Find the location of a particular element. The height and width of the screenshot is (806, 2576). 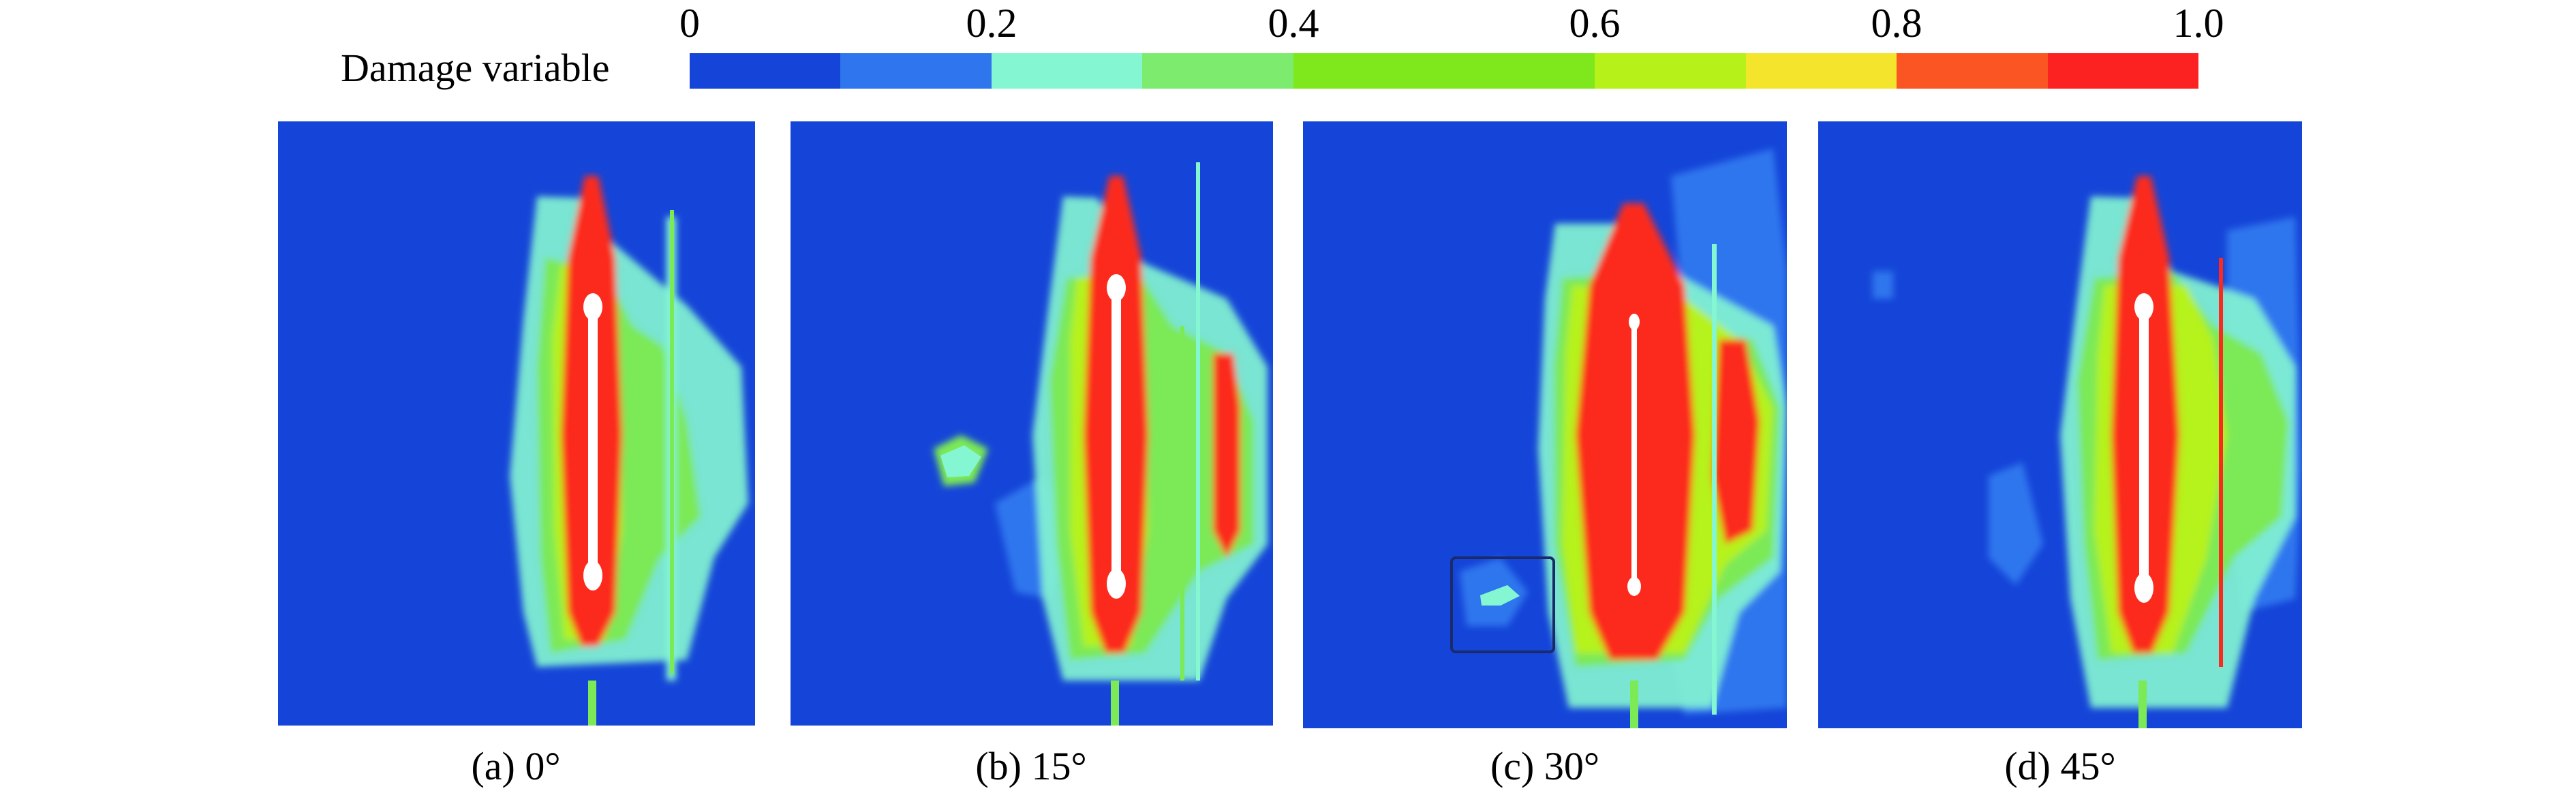

damage-zone-low is located at coordinates (2016, 523).